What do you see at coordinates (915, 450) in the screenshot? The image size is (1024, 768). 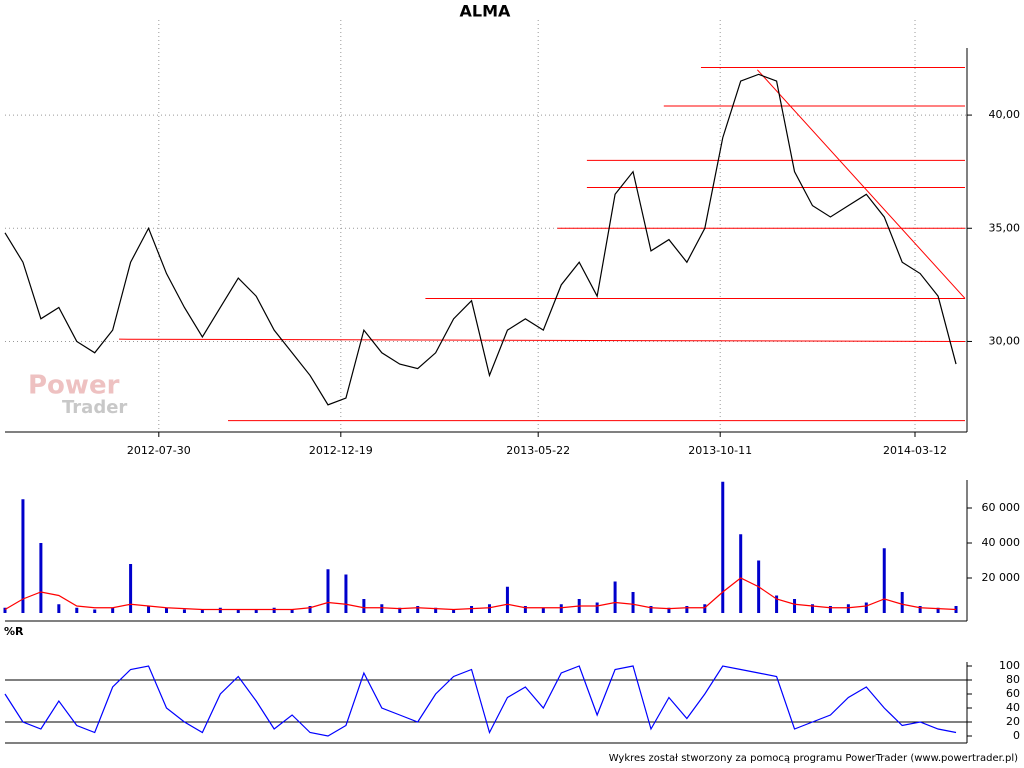 I see `x-tick-label: 2014-03-12` at bounding box center [915, 450].